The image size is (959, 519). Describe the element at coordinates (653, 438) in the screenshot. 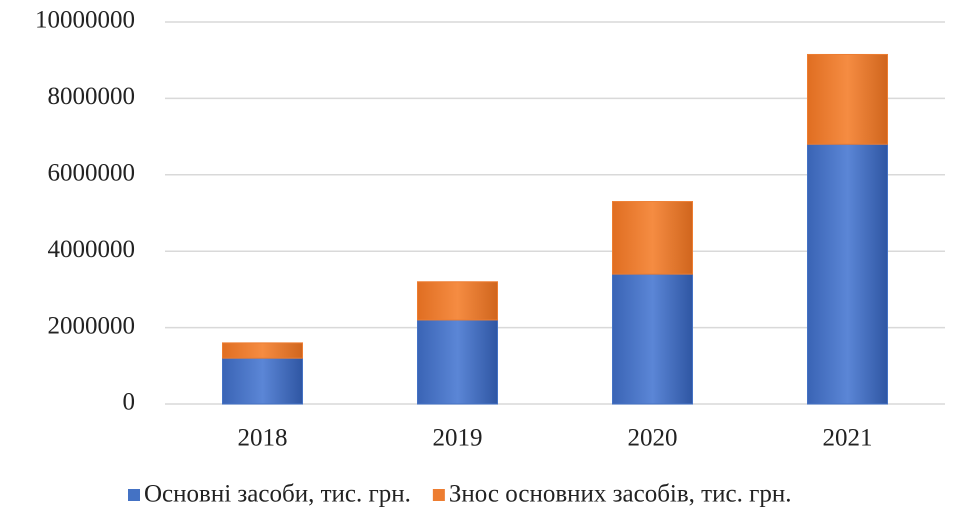

I see `x-tick-label: 2020` at that location.